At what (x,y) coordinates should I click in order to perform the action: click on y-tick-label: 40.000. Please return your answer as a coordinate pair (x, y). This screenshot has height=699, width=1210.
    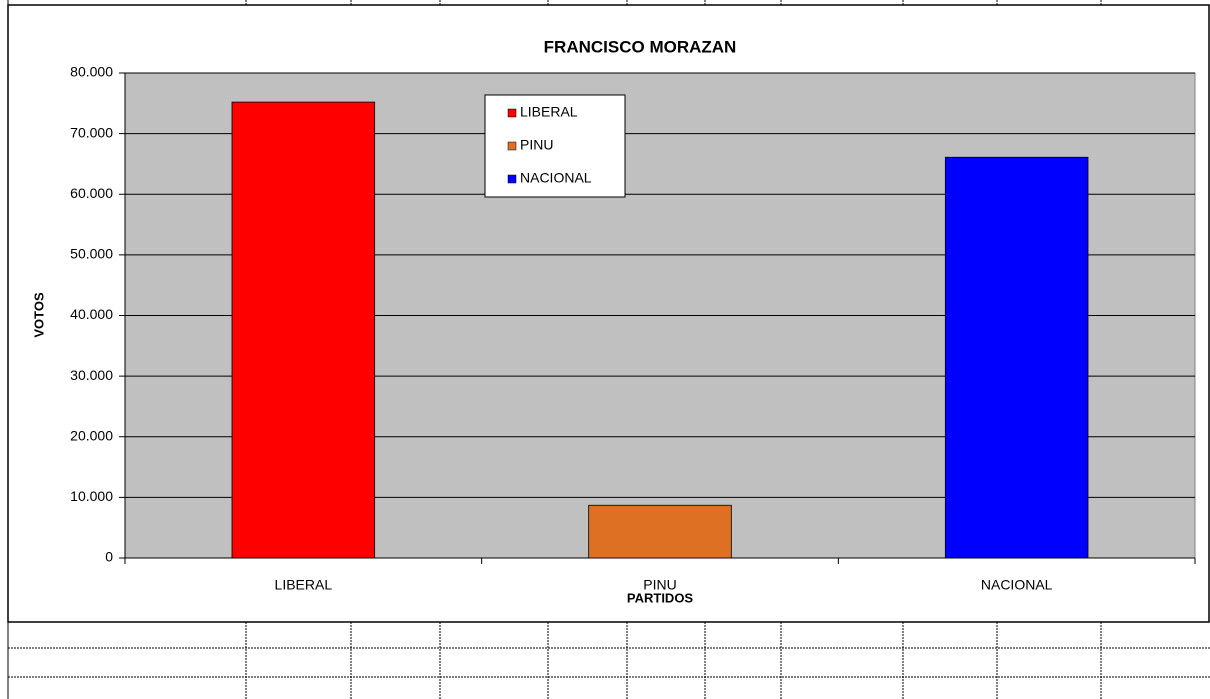
    Looking at the image, I should click on (91, 314).